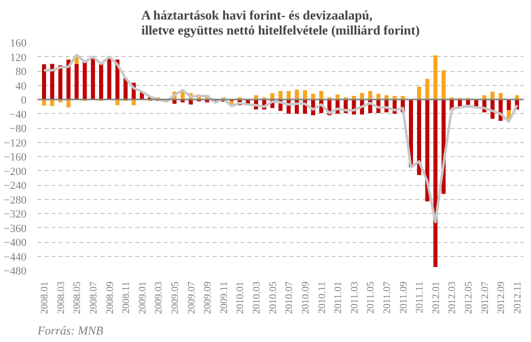 Image resolution: width=531 pixels, height=342 pixels. I want to click on x-tick-label: 2010.11, so click(322, 297).